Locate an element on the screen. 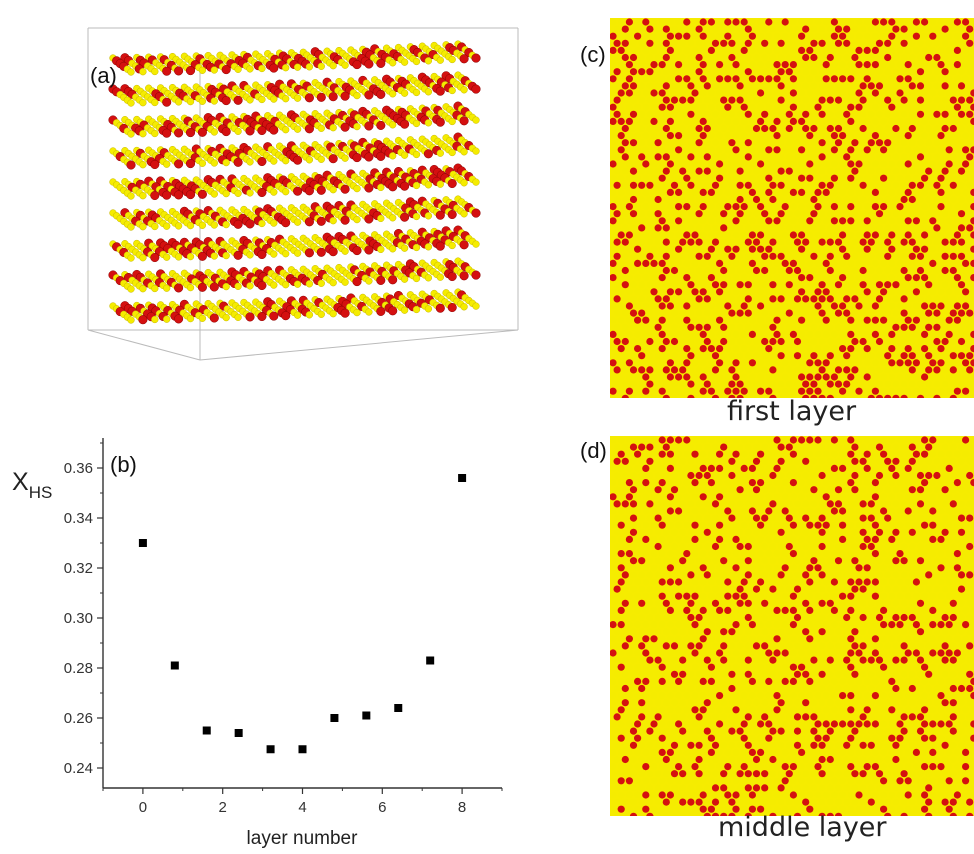 Image resolution: width=974 pixels, height=854 pixels. data-point is located at coordinates (334, 718).